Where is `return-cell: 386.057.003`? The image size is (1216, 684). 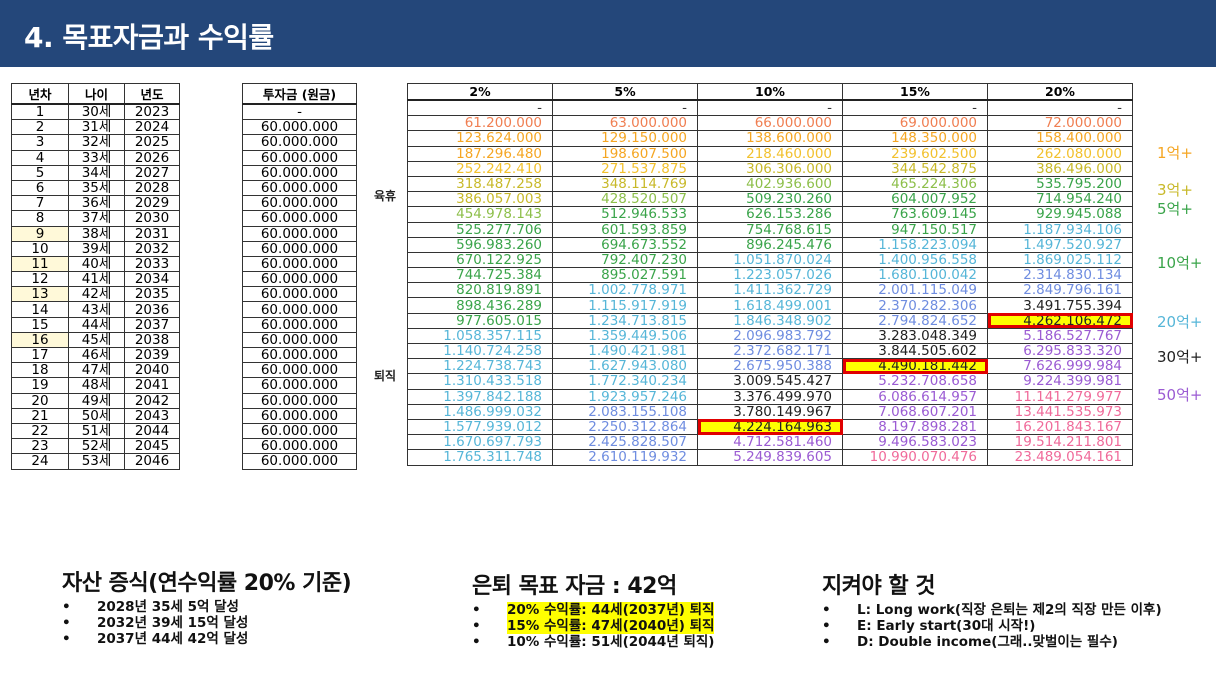 return-cell: 386.057.003 is located at coordinates (480, 199).